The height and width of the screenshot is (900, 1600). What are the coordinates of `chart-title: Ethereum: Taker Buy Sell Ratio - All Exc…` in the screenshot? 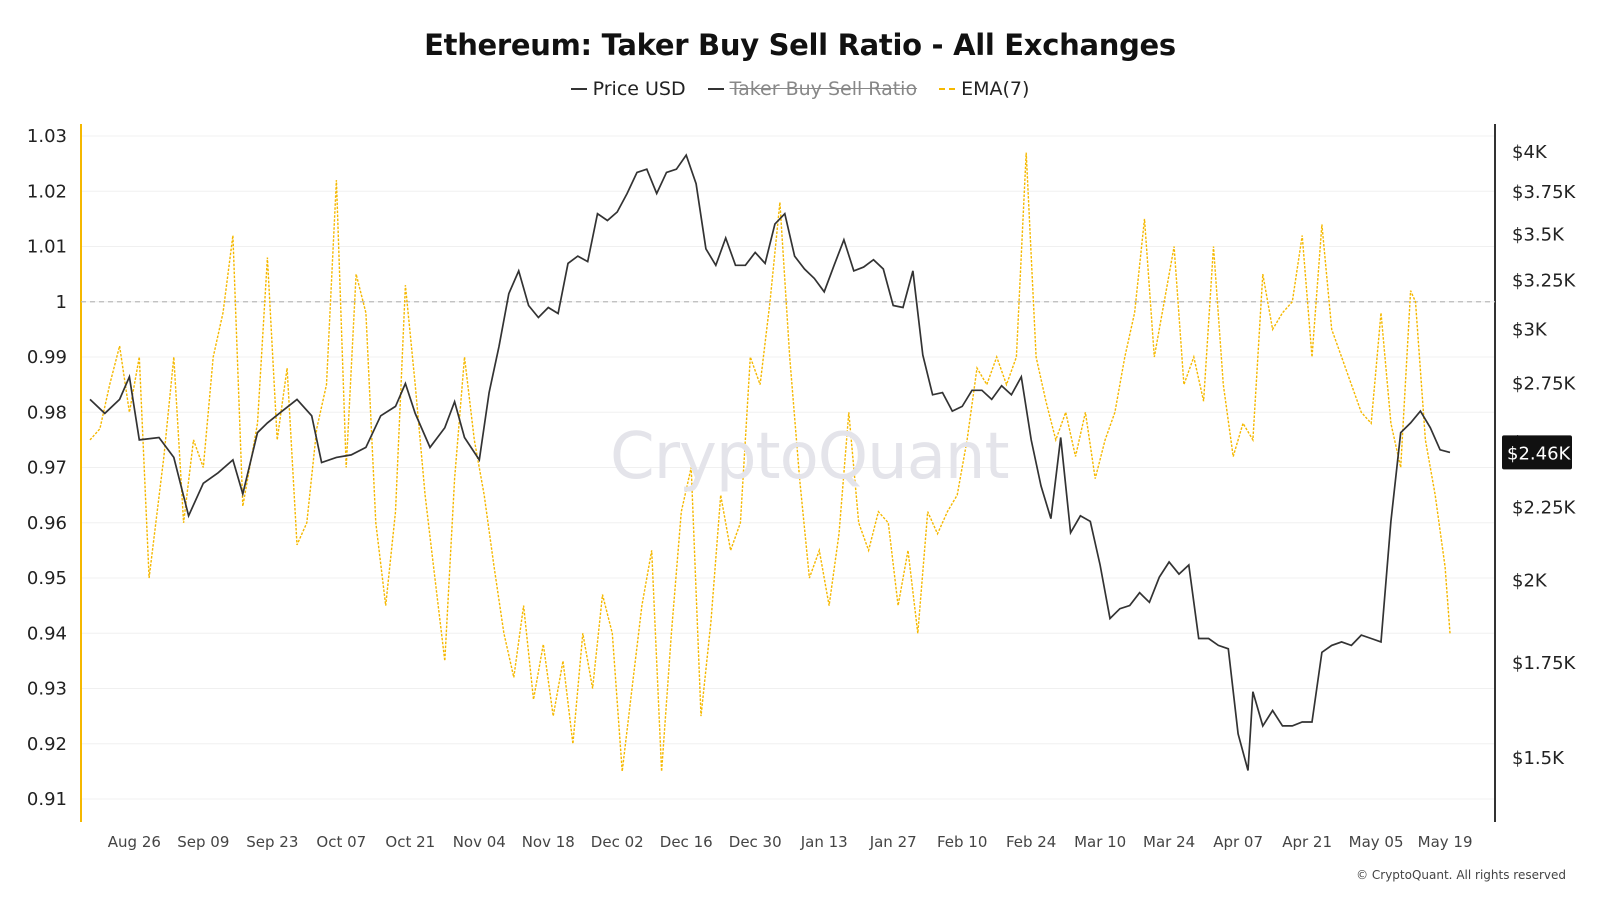 It's located at (800, 45).